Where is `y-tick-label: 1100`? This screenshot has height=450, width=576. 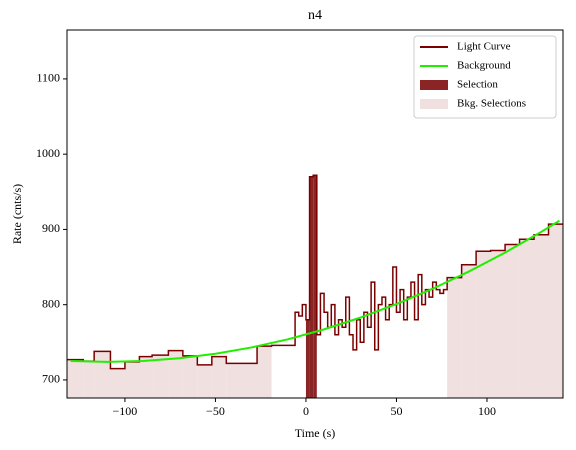 y-tick-label: 1100 is located at coordinates (48, 78).